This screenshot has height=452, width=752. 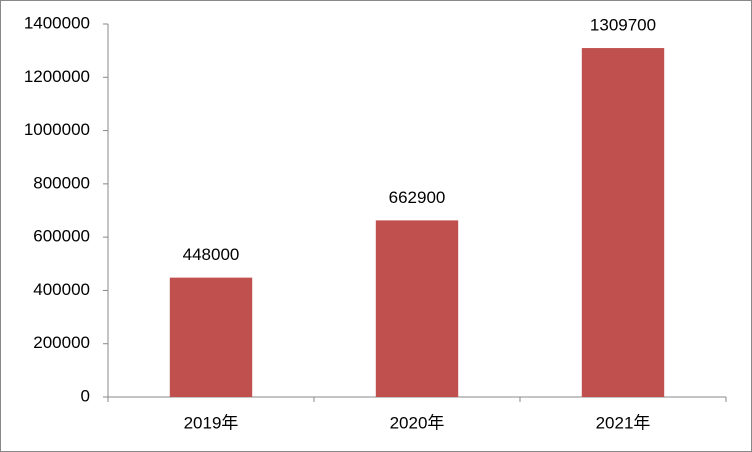 I want to click on data-label: 662900, so click(x=417, y=197).